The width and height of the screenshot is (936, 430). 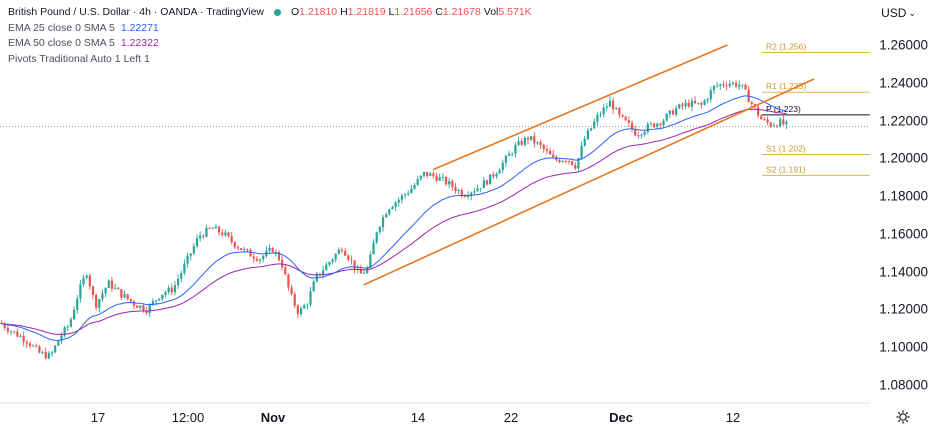 What do you see at coordinates (894, 13) in the screenshot?
I see `currency-label: USD` at bounding box center [894, 13].